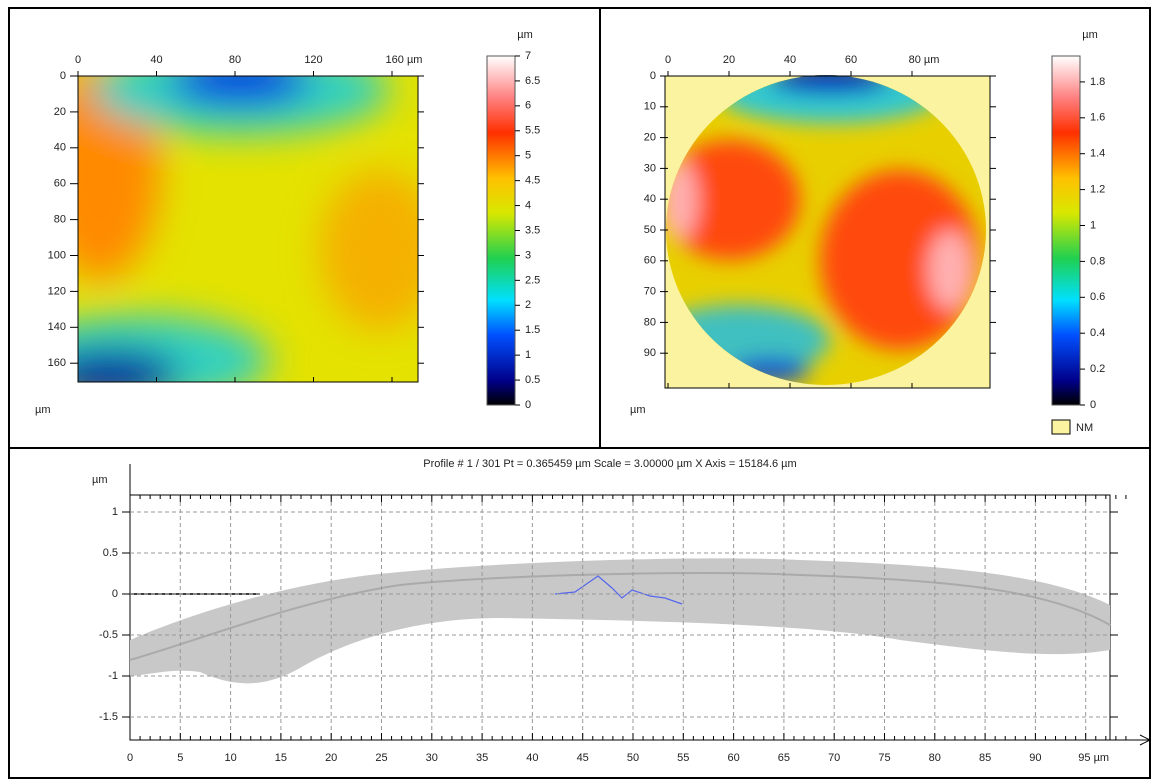  Describe the element at coordinates (532, 230) in the screenshot. I see `colorbar-label: 3.5` at that location.